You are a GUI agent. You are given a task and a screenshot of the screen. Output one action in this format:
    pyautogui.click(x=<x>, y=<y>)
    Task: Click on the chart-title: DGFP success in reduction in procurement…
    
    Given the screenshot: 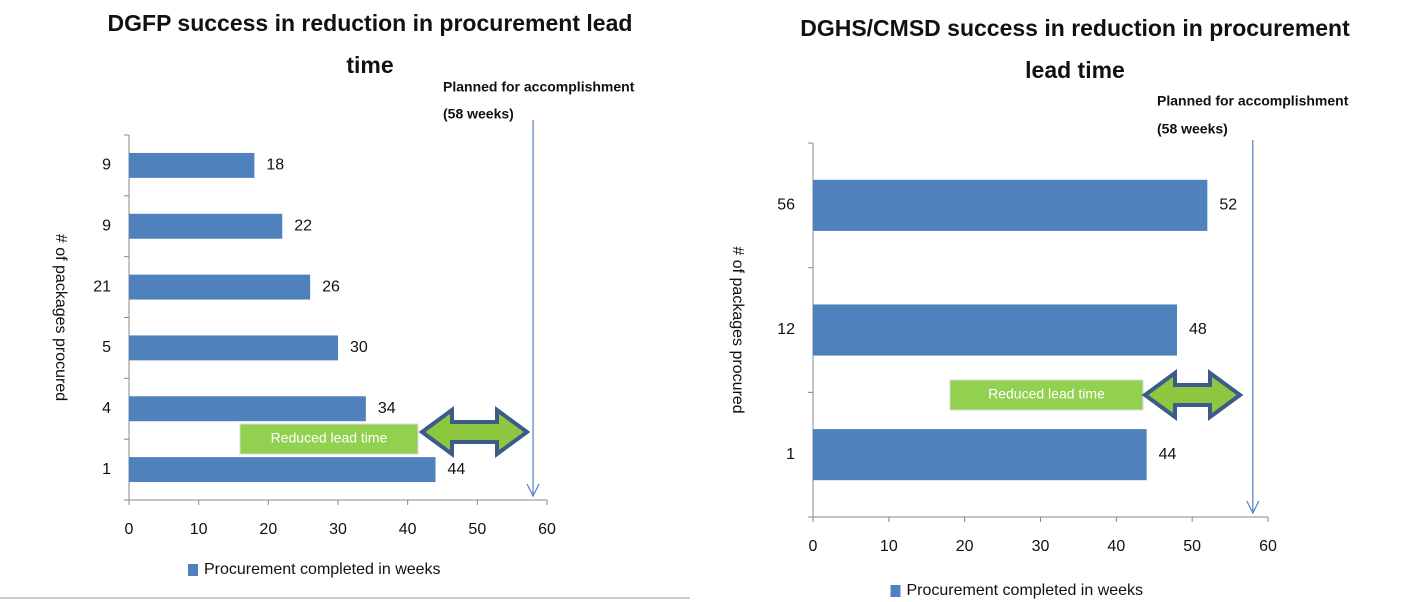 What is the action you would take?
    pyautogui.click(x=370, y=23)
    